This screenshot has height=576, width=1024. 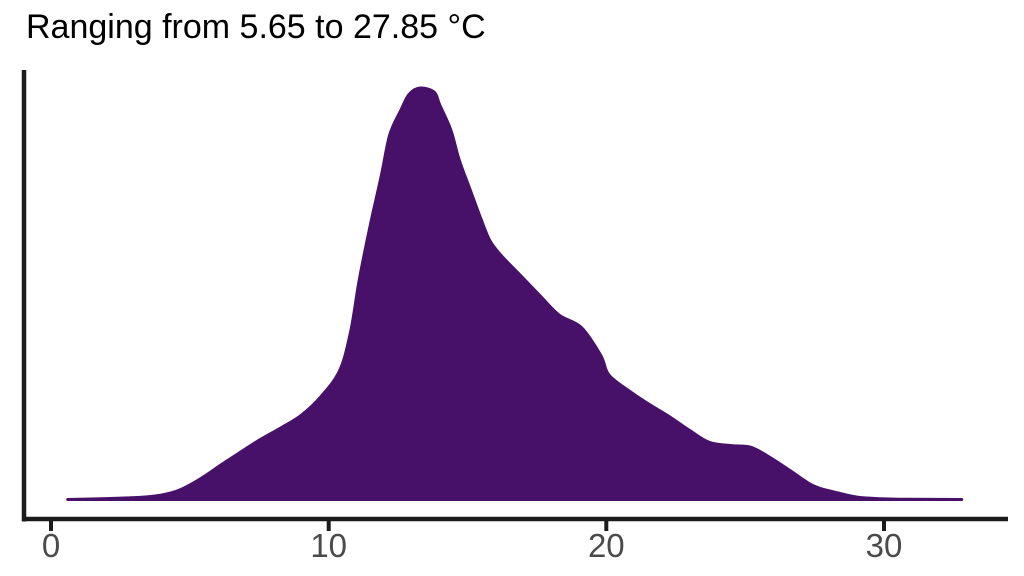 I want to click on x-tick-label-30: 30, so click(x=884, y=545).